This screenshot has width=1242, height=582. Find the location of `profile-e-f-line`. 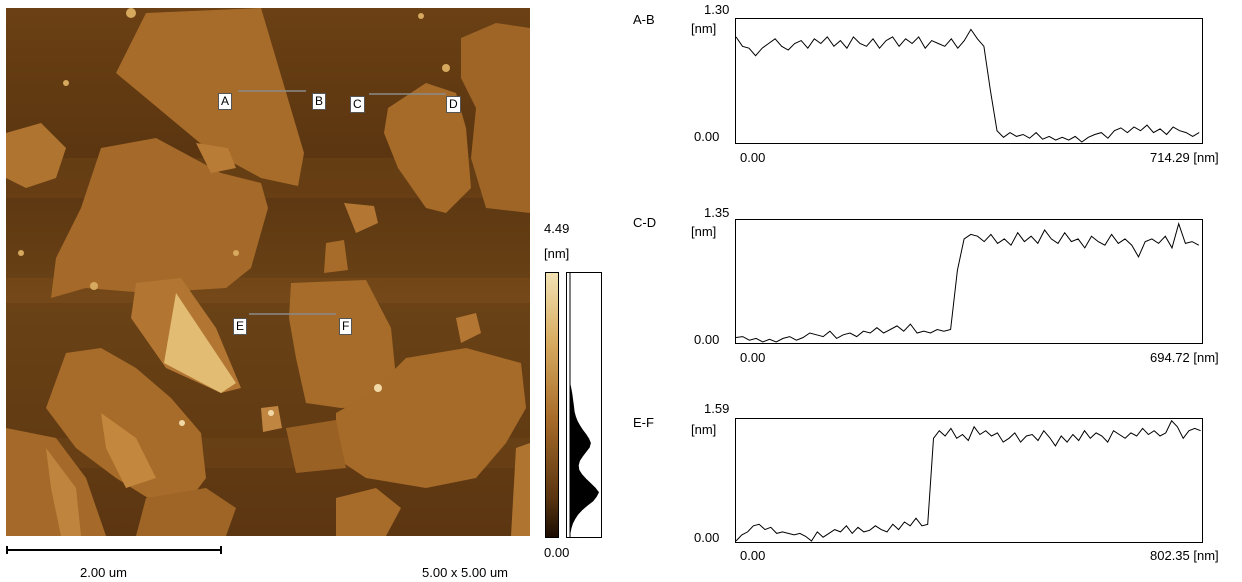

profile-e-f-line is located at coordinates (968, 480).